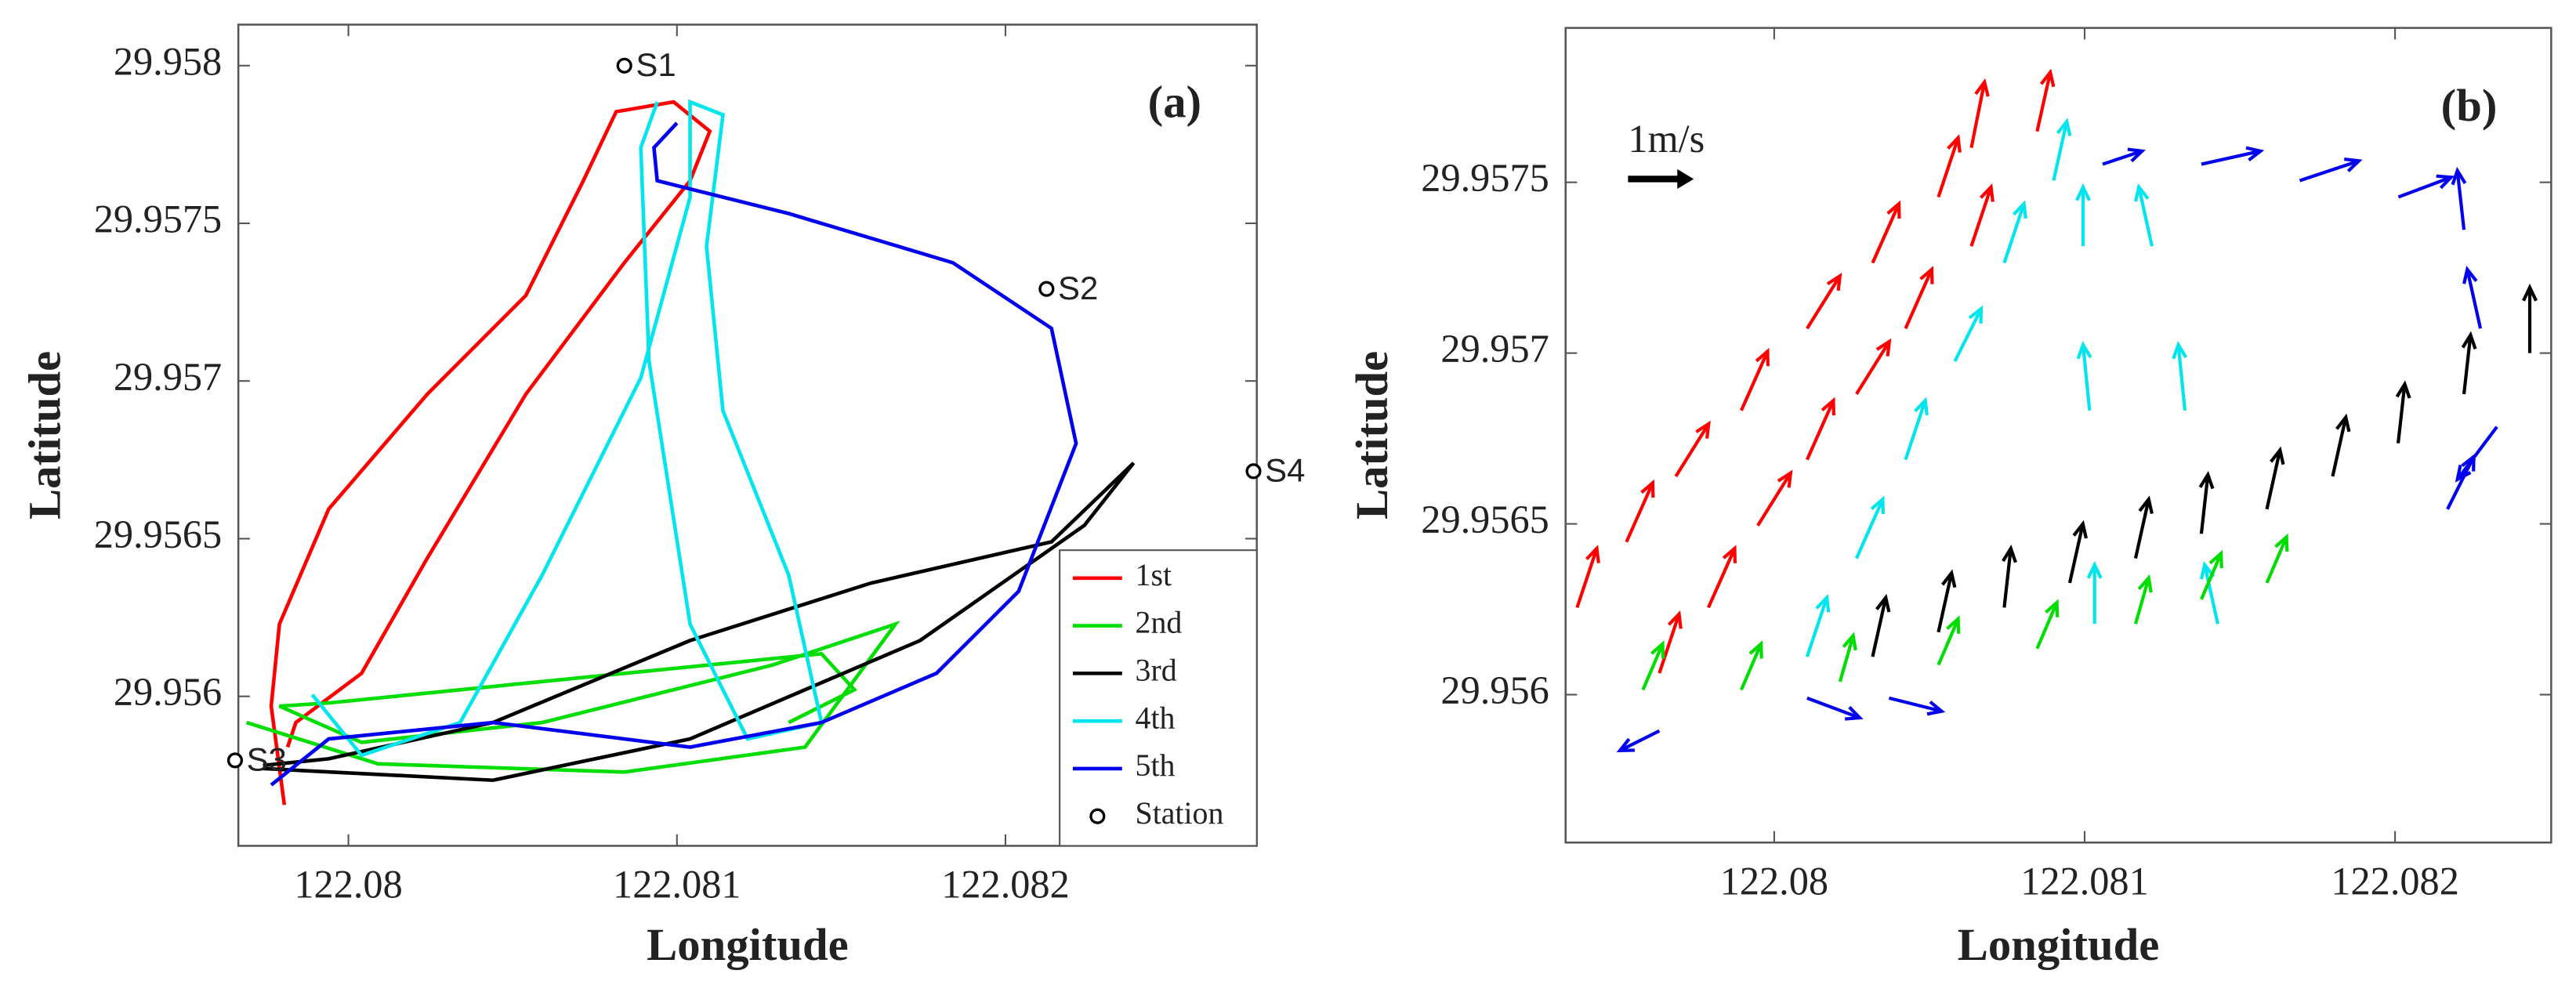 This screenshot has height=992, width=2576. Describe the element at coordinates (1154, 575) in the screenshot. I see `legend-label: 1st` at that location.